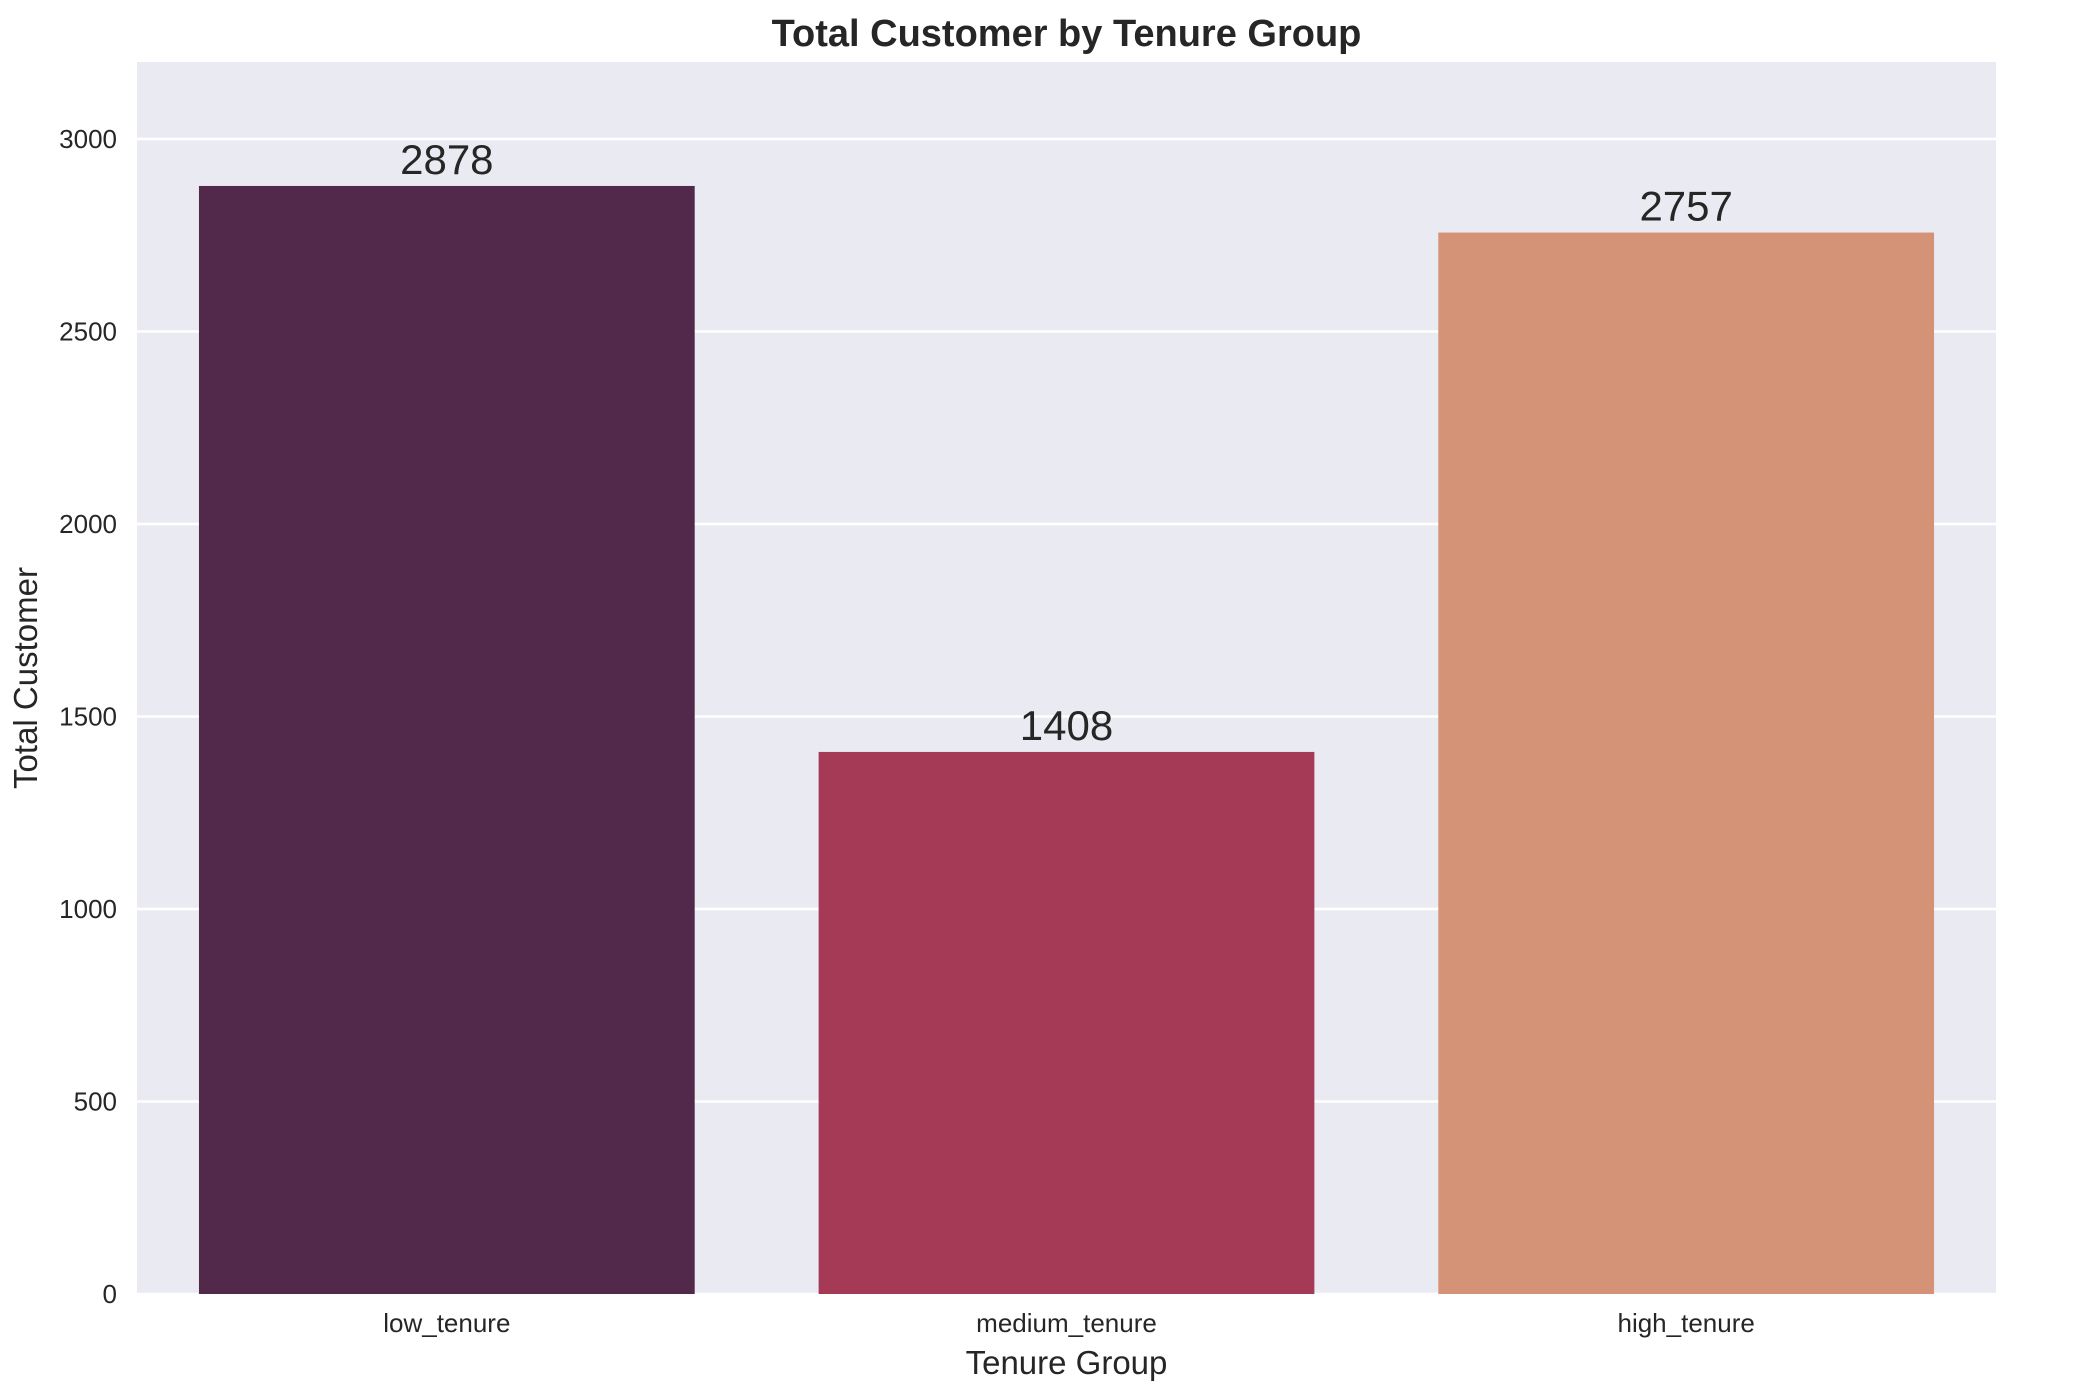 The height and width of the screenshot is (1388, 2082). What do you see at coordinates (1685, 1323) in the screenshot?
I see `x-tick-label: high_tenure` at bounding box center [1685, 1323].